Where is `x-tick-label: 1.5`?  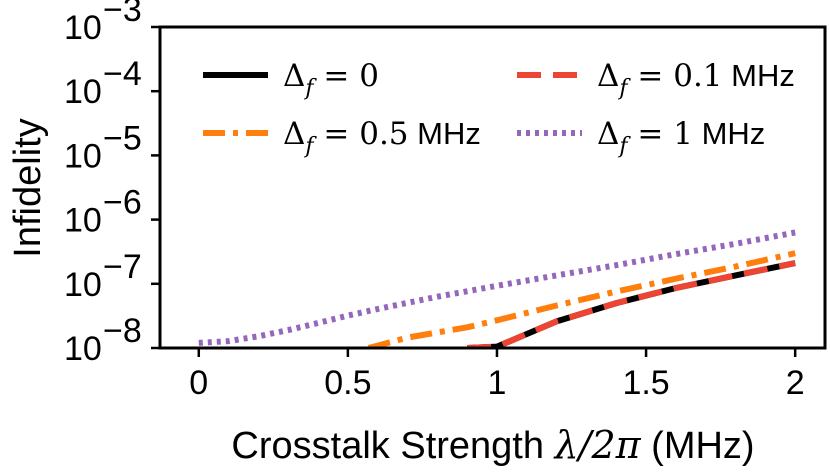 x-tick-label: 1.5 is located at coordinates (645, 383).